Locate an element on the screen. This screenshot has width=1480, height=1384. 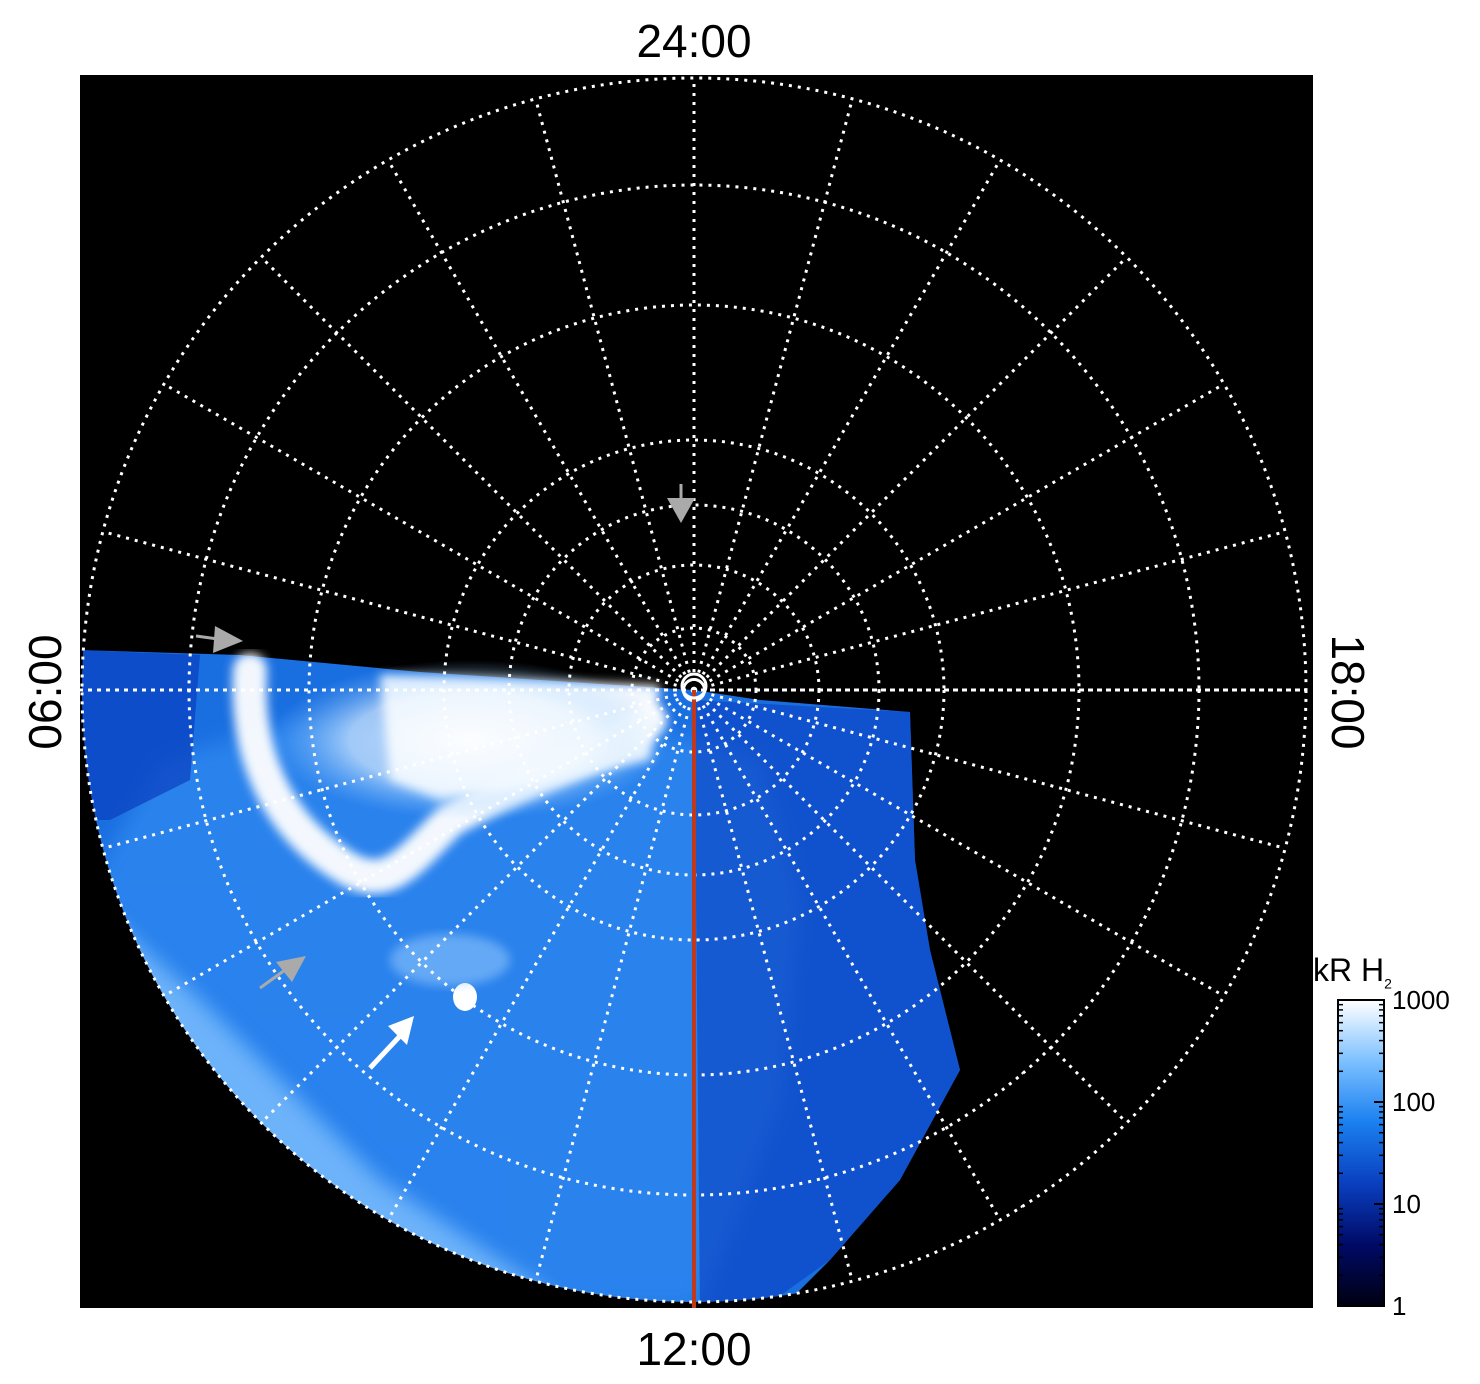
annotation-arrows is located at coordinates (445, 777).